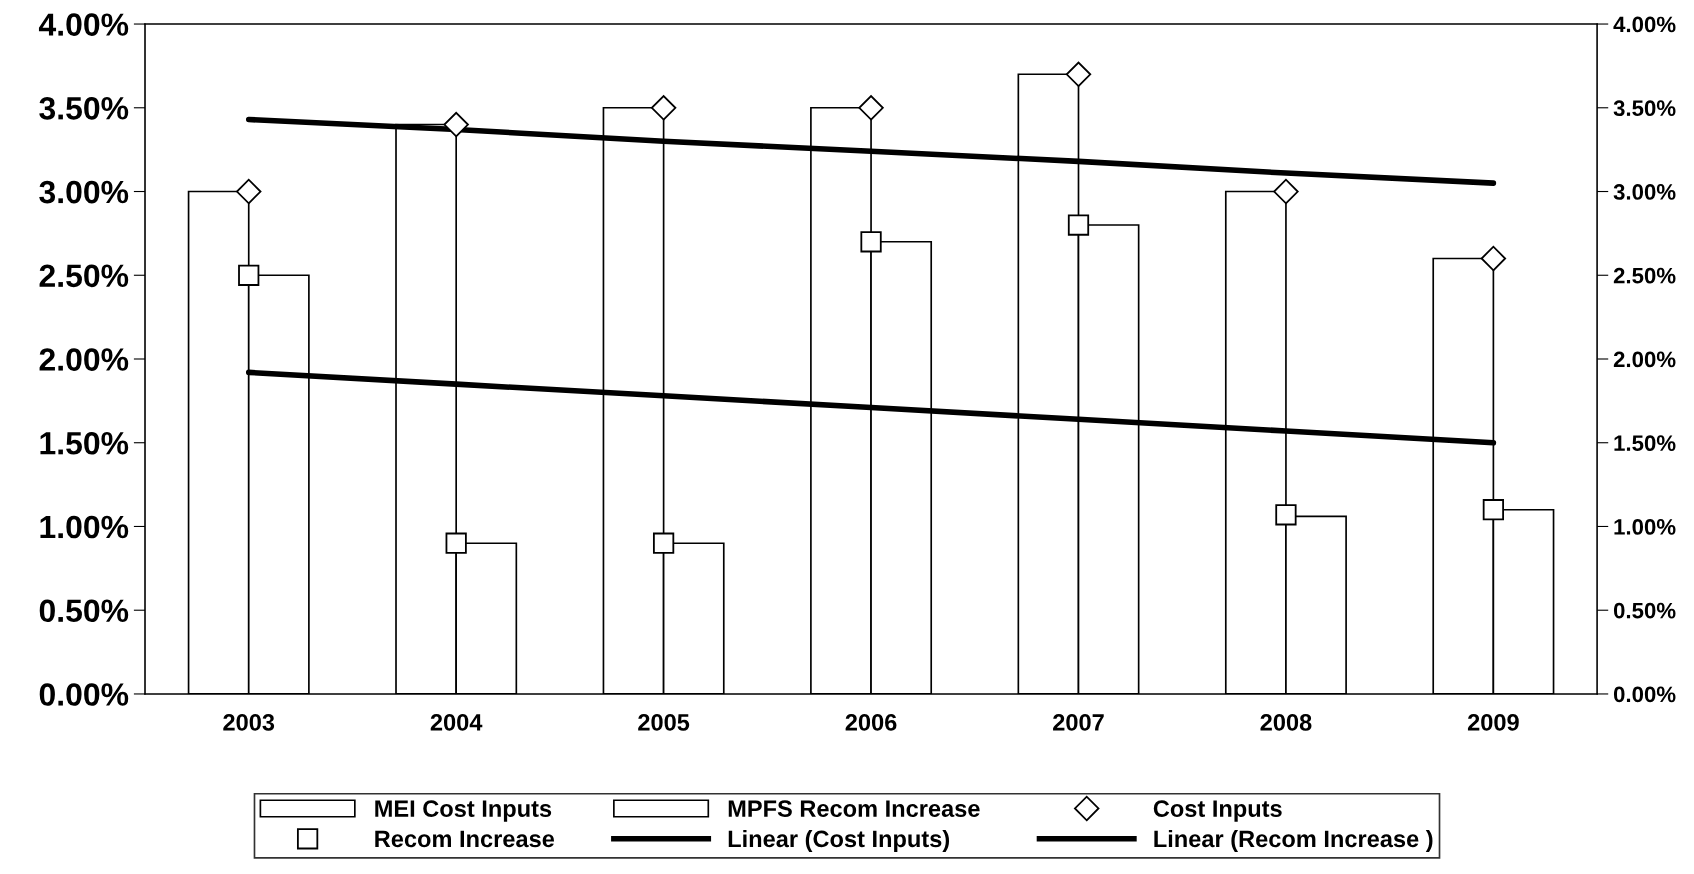  Describe the element at coordinates (1644, 275) in the screenshot. I see `y2-tick-label: 2.50%` at that location.